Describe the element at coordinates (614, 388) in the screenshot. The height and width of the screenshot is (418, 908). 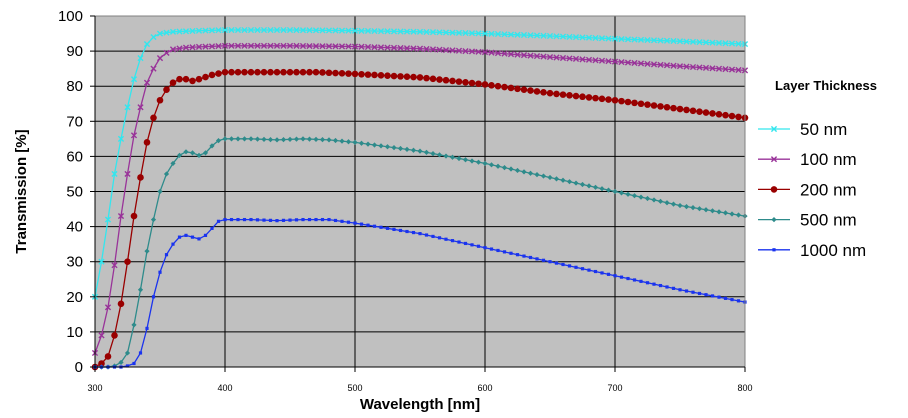
I see `x-tick-label: 700` at that location.